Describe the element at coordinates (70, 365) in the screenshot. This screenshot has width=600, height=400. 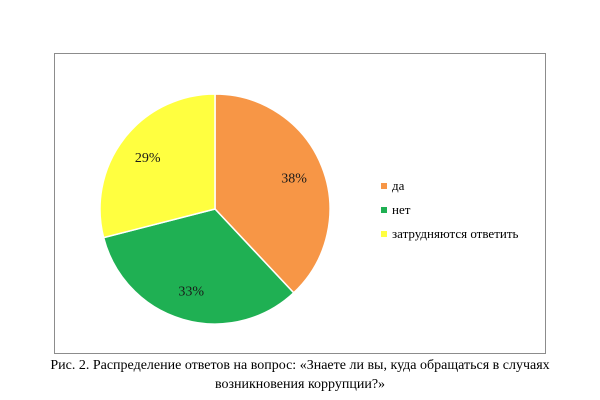
I see `caption-prefix: Рис. 2.` at that location.